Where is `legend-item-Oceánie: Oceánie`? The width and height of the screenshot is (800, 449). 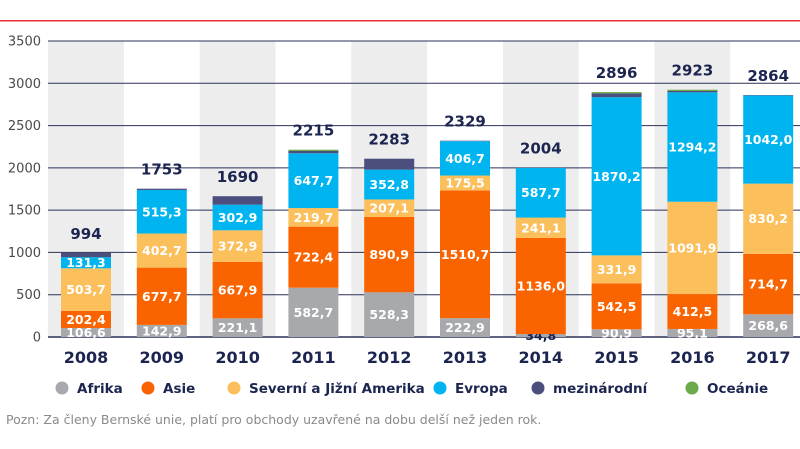
legend-item-Oceánie: Oceánie is located at coordinates (726, 389).